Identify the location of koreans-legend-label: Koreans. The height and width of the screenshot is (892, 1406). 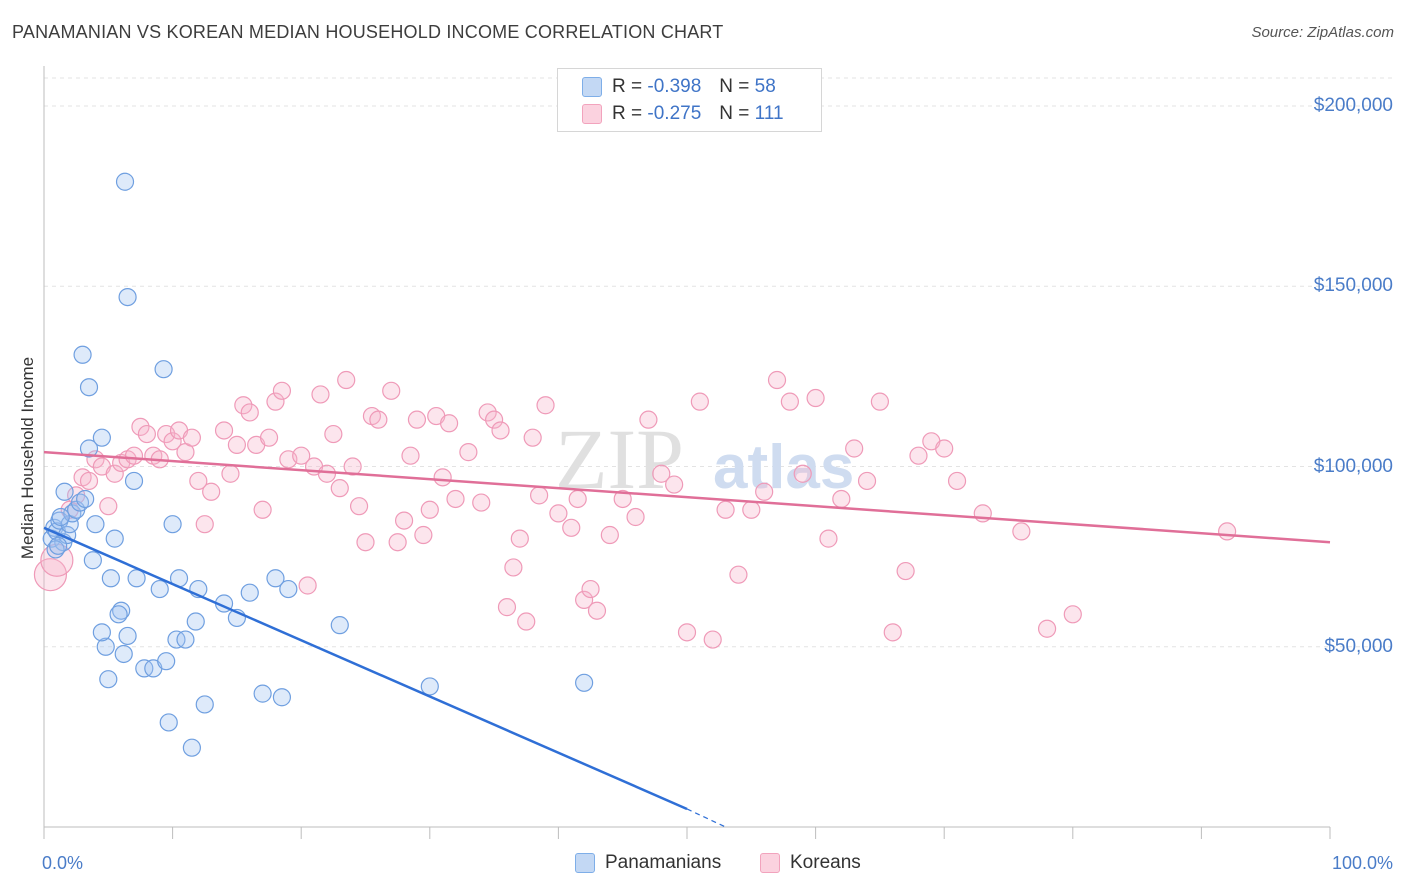
(825, 862).